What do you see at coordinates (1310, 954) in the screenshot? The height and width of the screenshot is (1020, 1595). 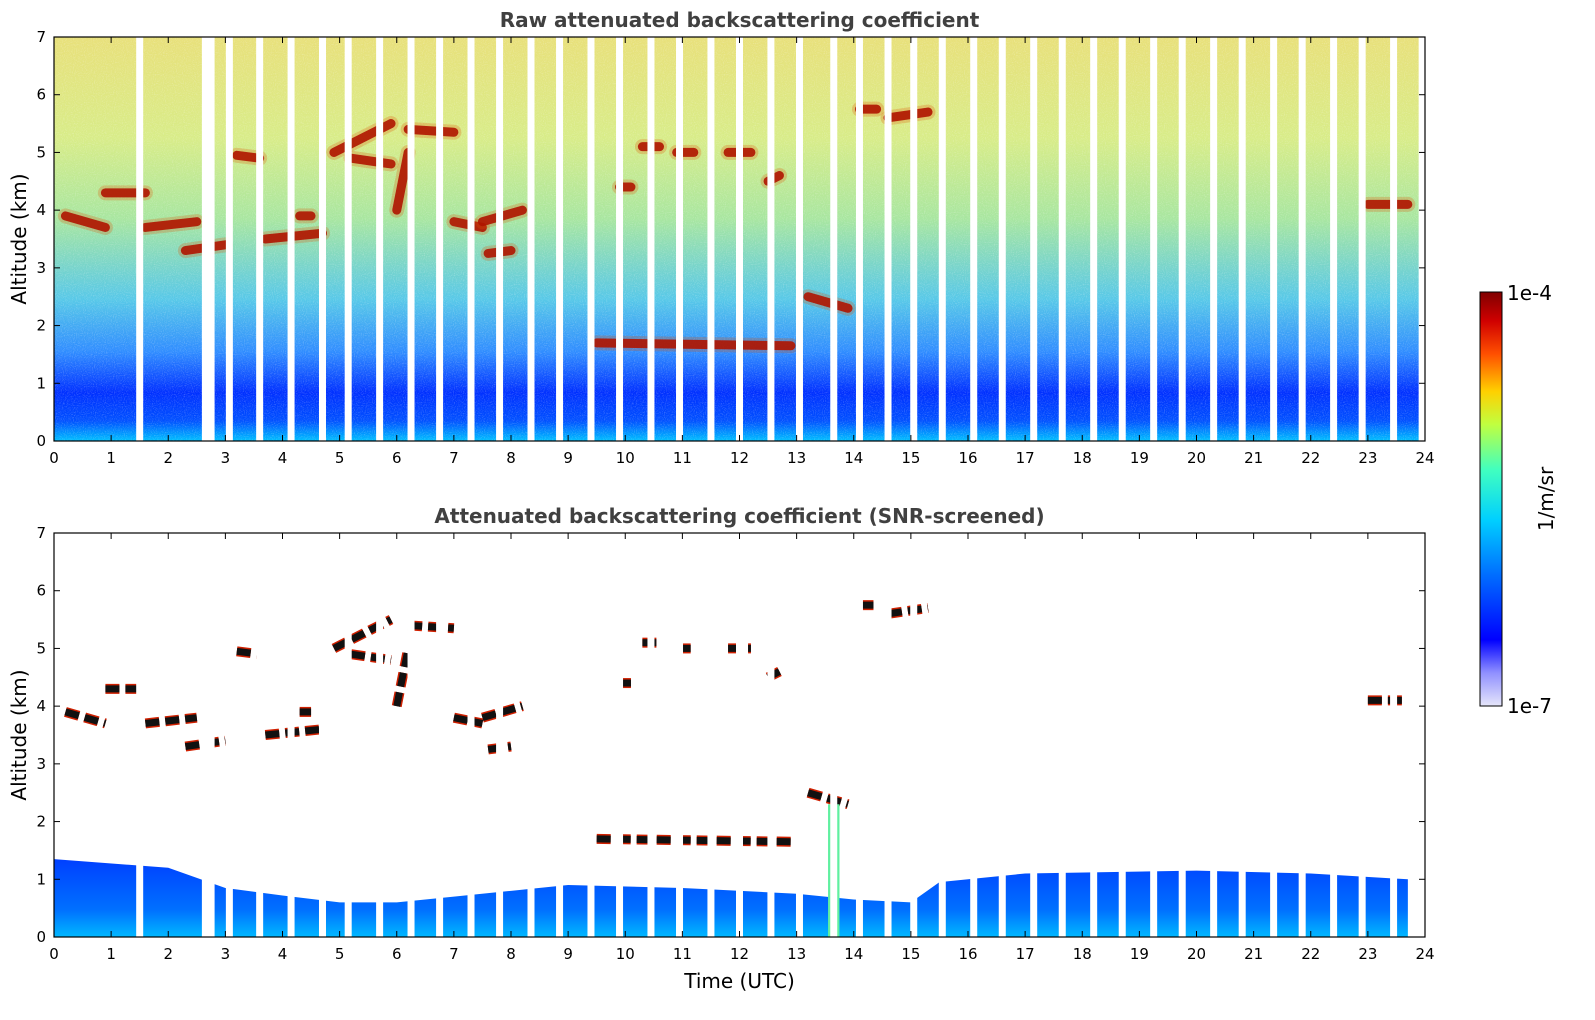 I see `x-tick-label: 22` at bounding box center [1310, 954].